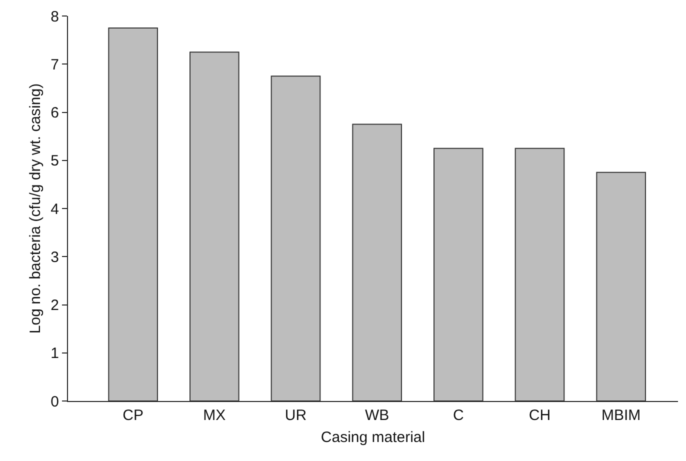  What do you see at coordinates (54, 353) in the screenshot?
I see `y-tick-label: 1` at bounding box center [54, 353].